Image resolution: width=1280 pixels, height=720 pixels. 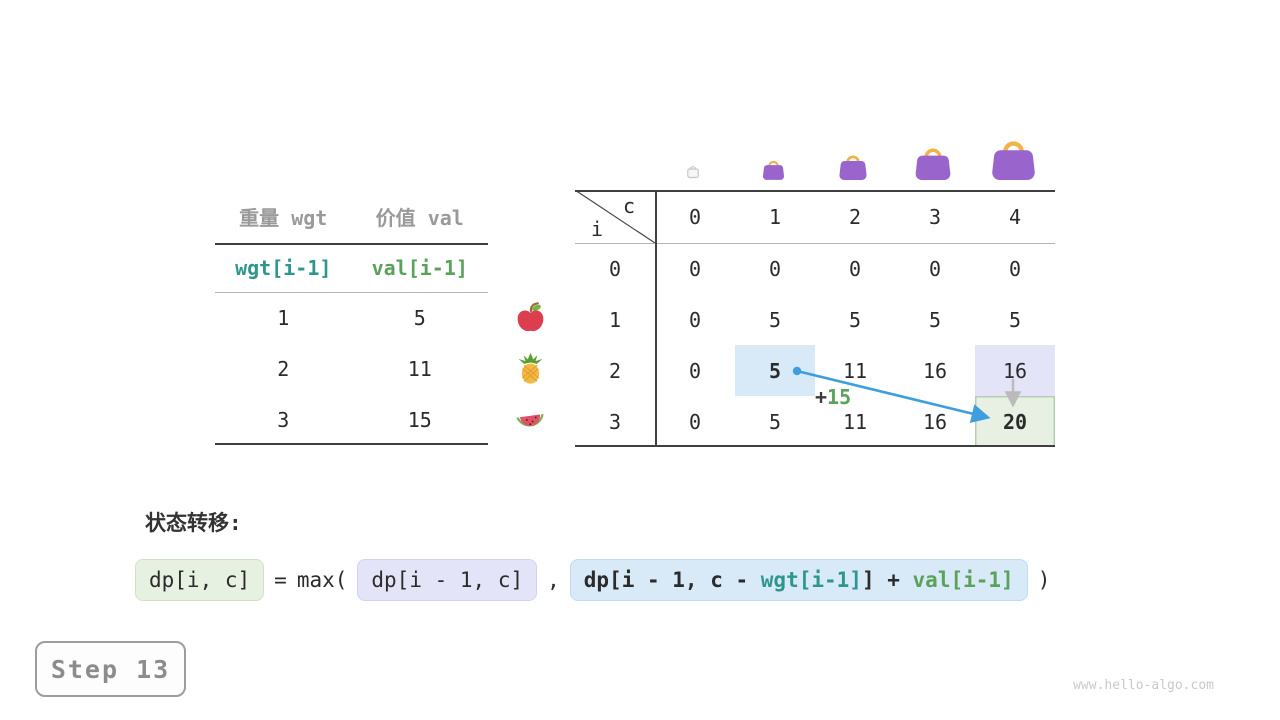 What do you see at coordinates (839, 397) in the screenshot?
I see `added-value: 15` at bounding box center [839, 397].